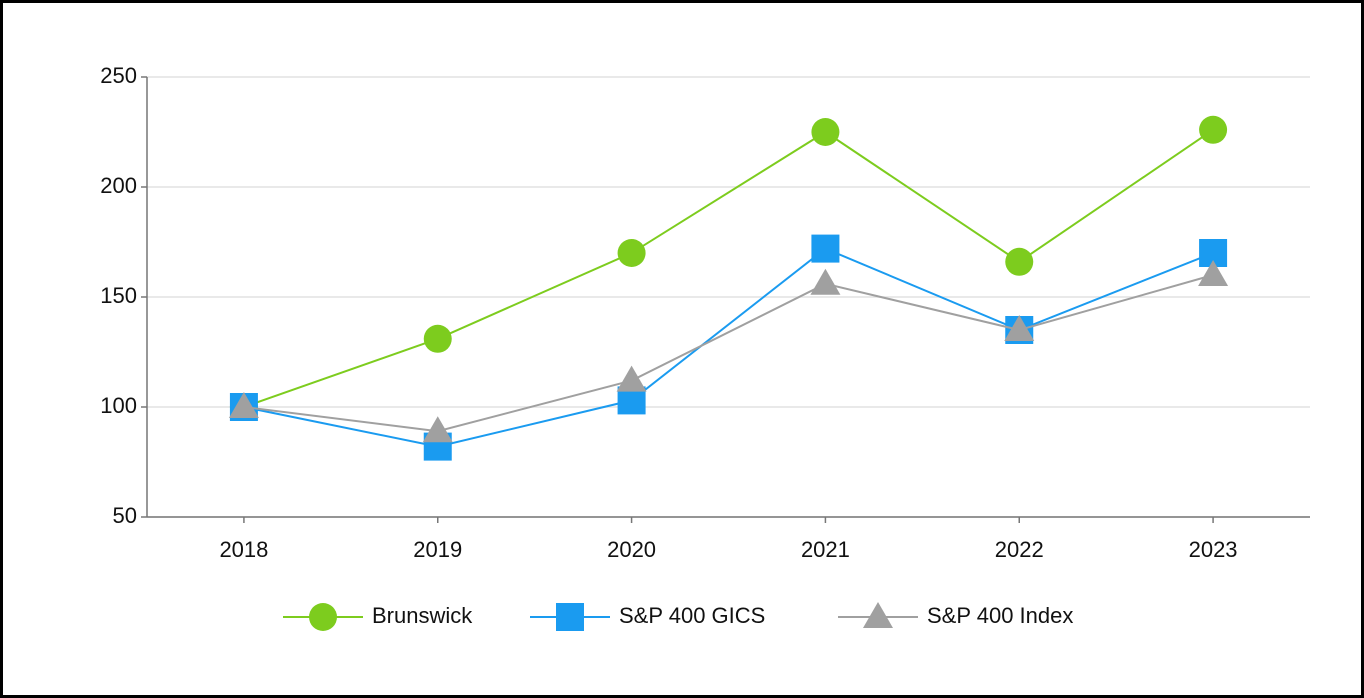 Image resolution: width=1364 pixels, height=698 pixels. I want to click on legend-label: S&P 400 GICS, so click(692, 615).